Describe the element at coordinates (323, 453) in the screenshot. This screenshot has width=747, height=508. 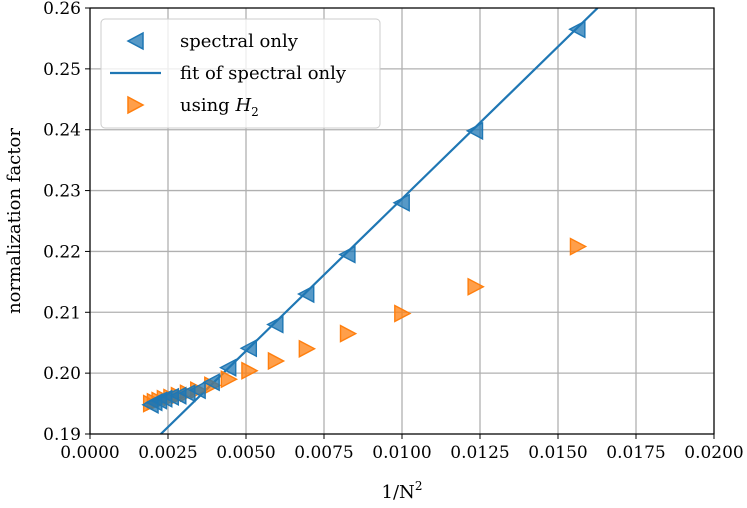
I see `x-tick-label: 0.0075` at that location.